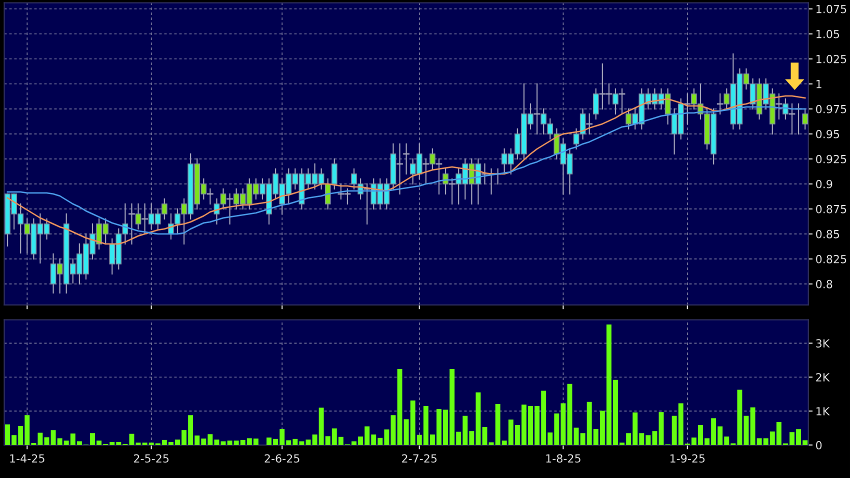 The height and width of the screenshot is (478, 850). Describe the element at coordinates (823, 411) in the screenshot. I see `y-tick-label: 1K` at that location.